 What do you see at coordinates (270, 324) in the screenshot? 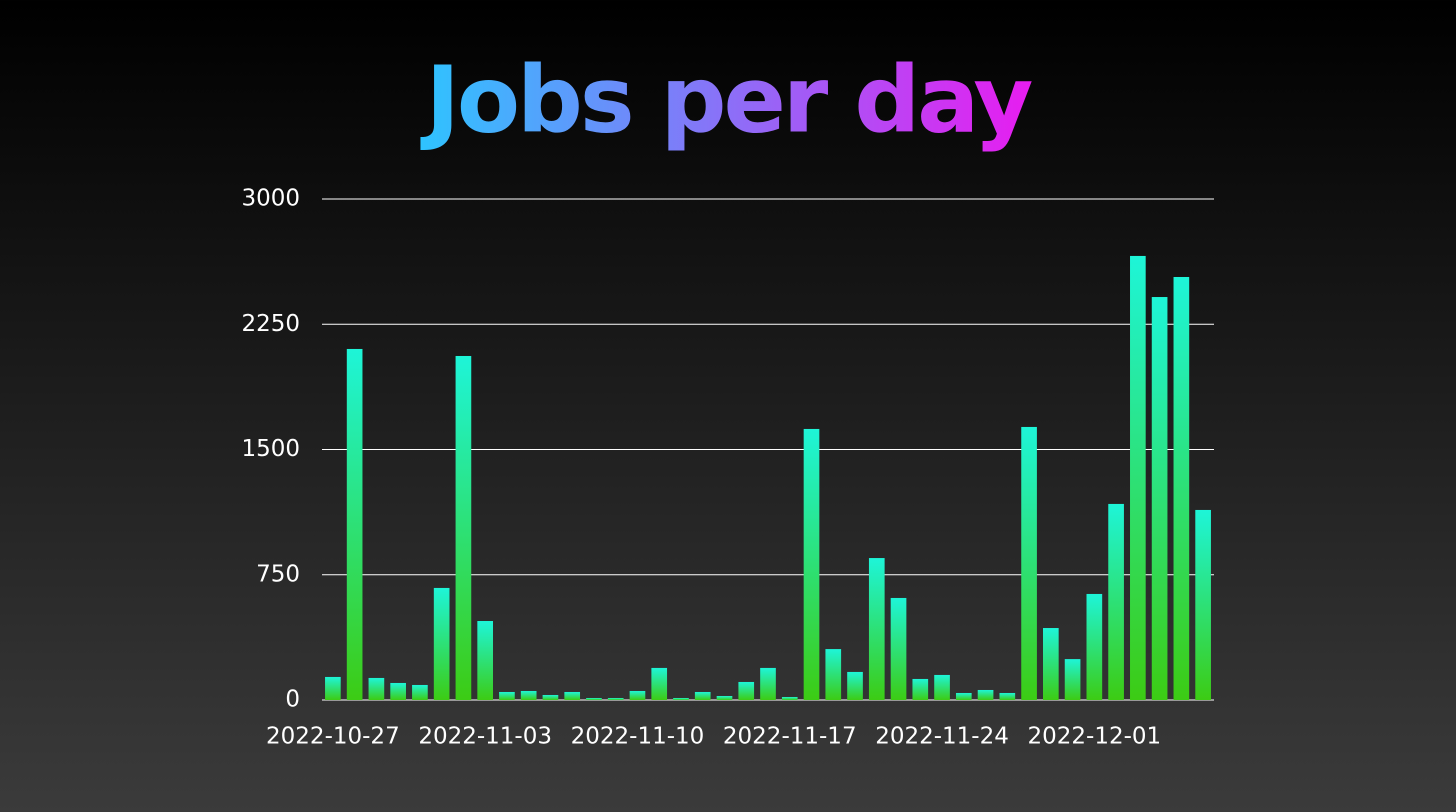
I see `y-tick-label: 2250` at bounding box center [270, 324].